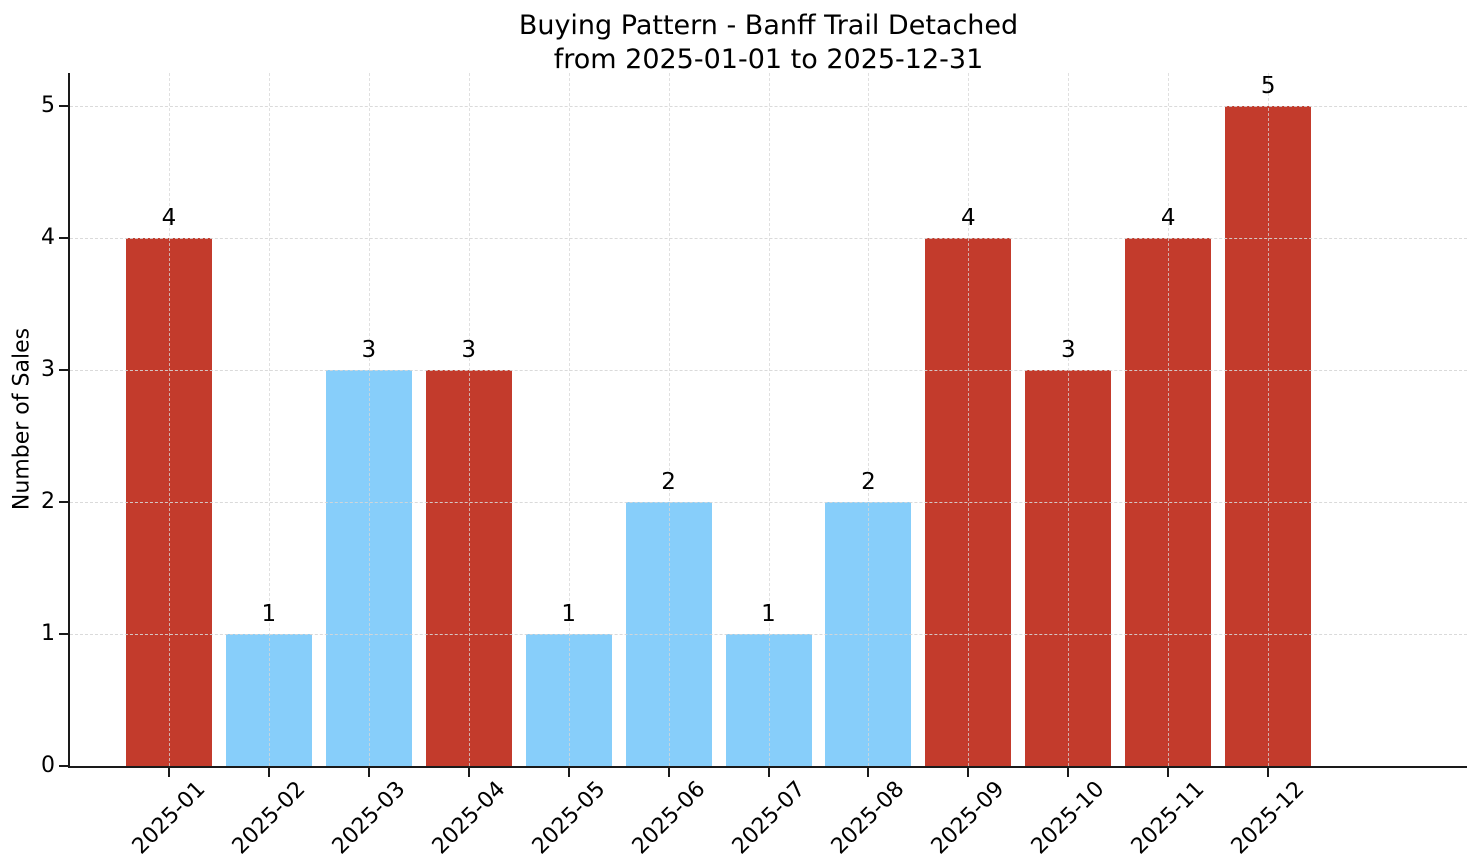  I want to click on chart-title-line2: from 2025-01-01 to 2025-12-31, so click(768, 59).